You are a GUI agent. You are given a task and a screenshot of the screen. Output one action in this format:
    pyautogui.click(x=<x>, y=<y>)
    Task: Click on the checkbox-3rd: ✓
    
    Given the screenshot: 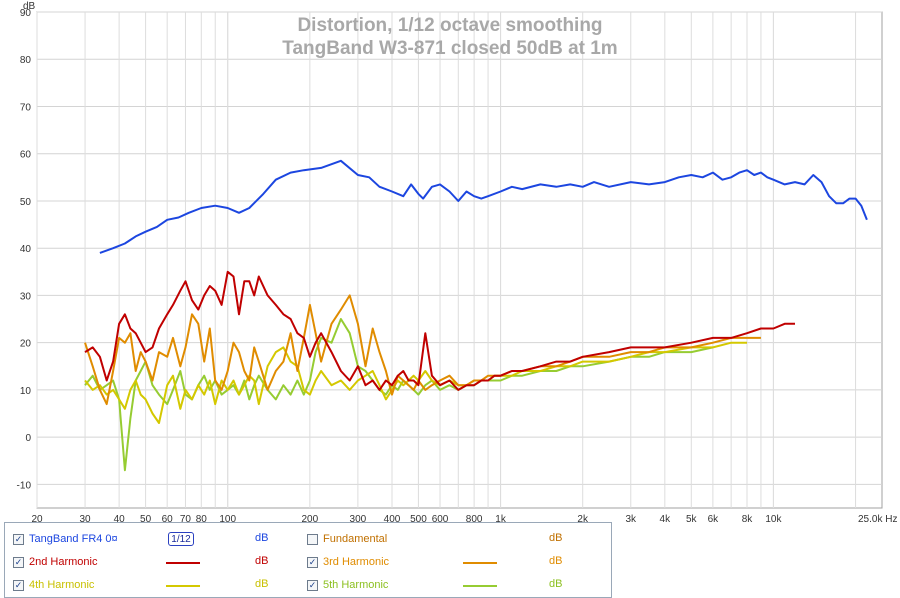 What is the action you would take?
    pyautogui.click(x=312, y=562)
    